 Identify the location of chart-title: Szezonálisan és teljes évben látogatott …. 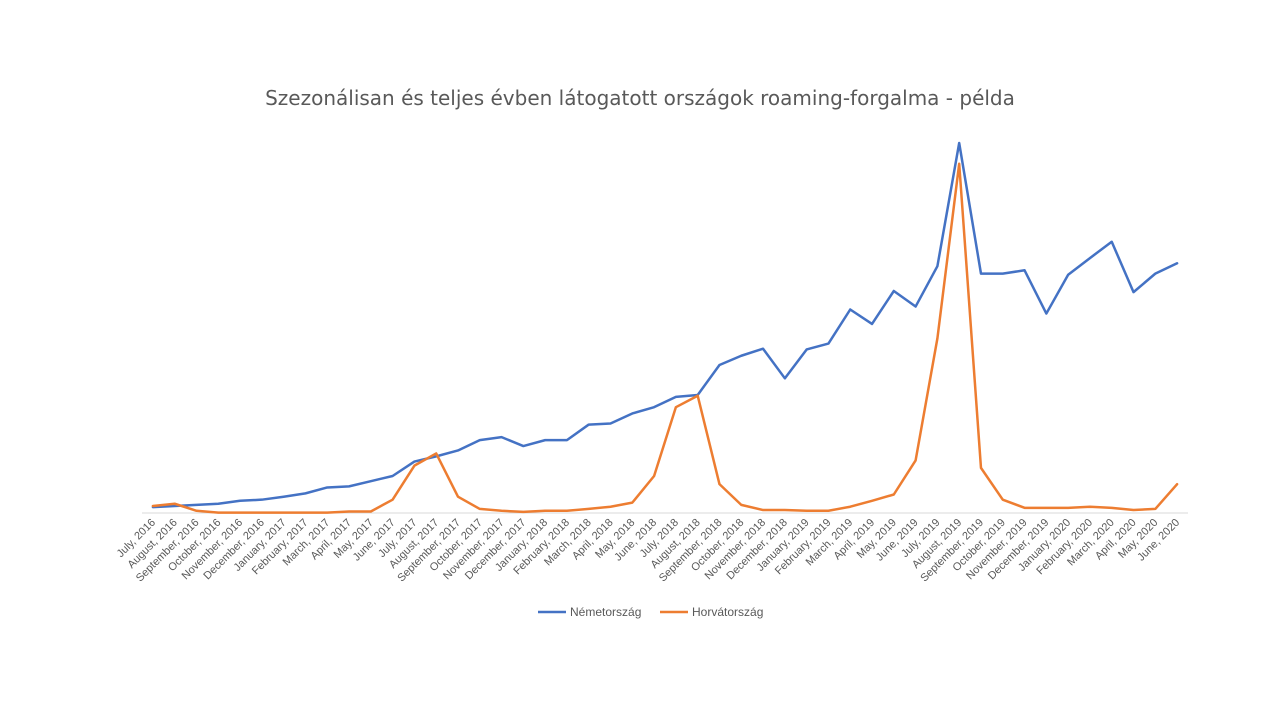
(640, 98).